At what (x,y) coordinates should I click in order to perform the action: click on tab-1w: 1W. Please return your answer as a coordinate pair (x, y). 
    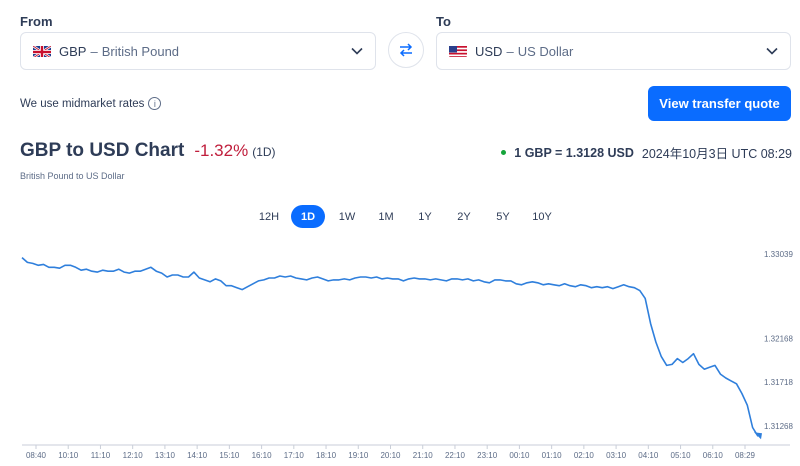
    Looking at the image, I should click on (347, 216).